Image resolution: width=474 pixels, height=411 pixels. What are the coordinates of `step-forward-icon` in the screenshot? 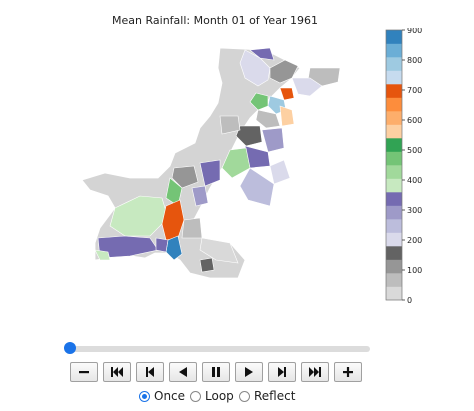 It's located at (282, 372).